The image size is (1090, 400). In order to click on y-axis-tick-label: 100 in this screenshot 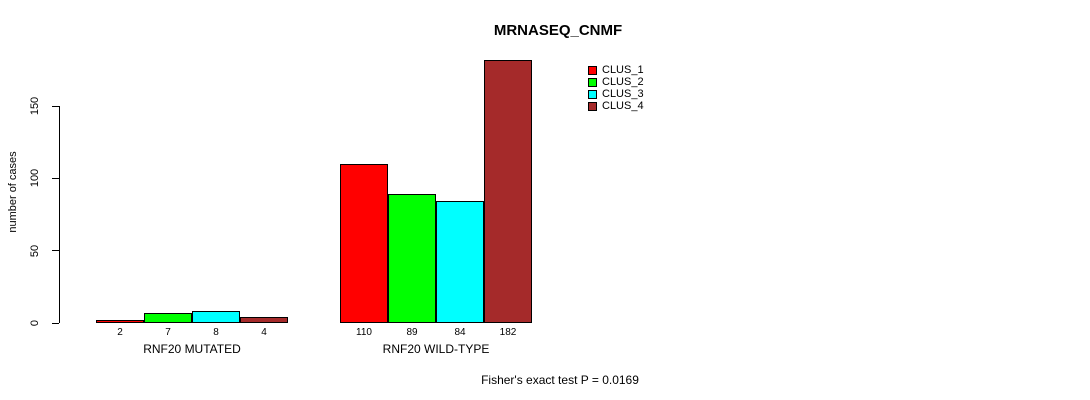, I will do `click(35, 178)`.